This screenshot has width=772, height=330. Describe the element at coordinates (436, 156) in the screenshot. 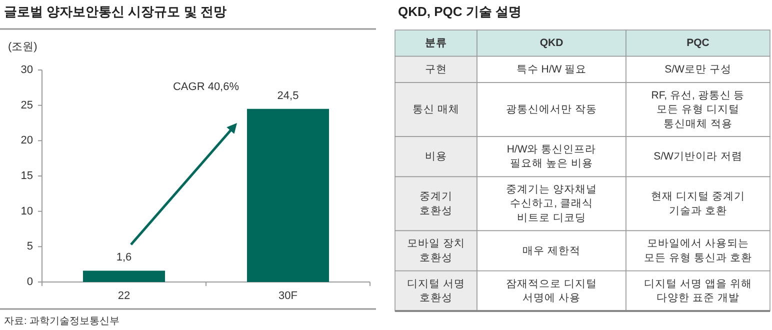

I see `text: 비용` at that location.